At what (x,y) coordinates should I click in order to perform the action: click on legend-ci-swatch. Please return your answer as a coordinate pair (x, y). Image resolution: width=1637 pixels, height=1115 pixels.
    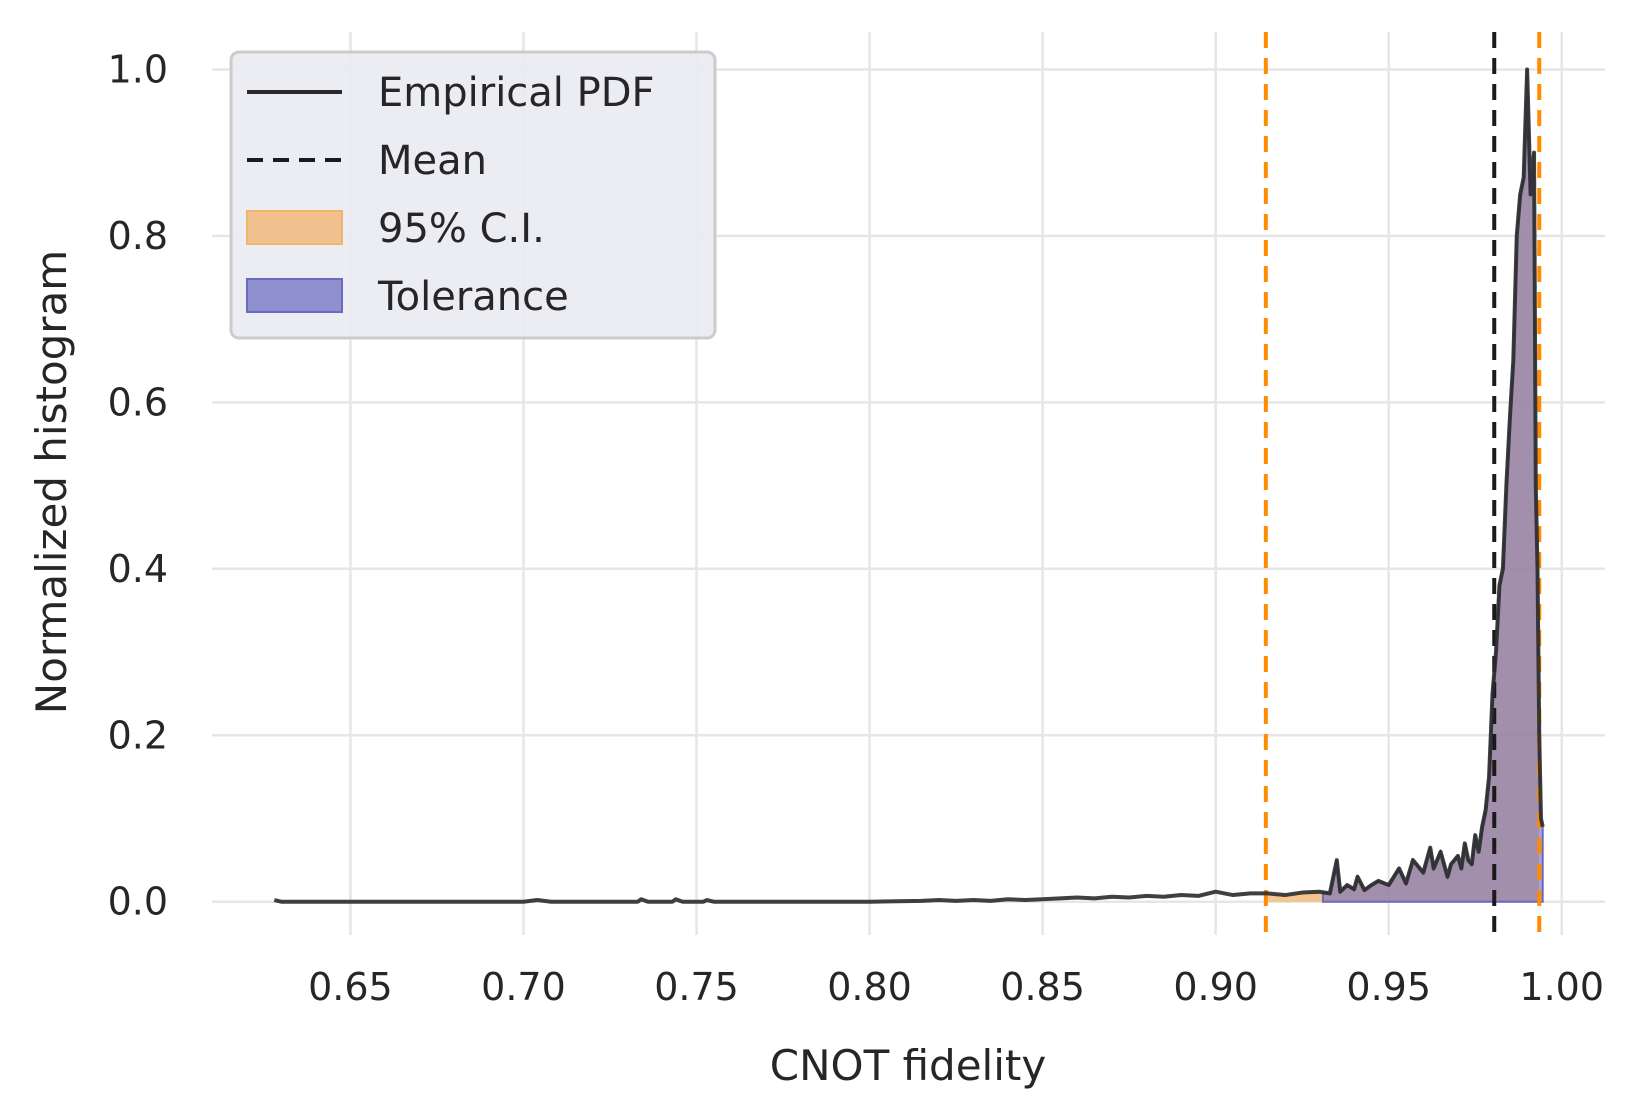
    Looking at the image, I should click on (294, 227).